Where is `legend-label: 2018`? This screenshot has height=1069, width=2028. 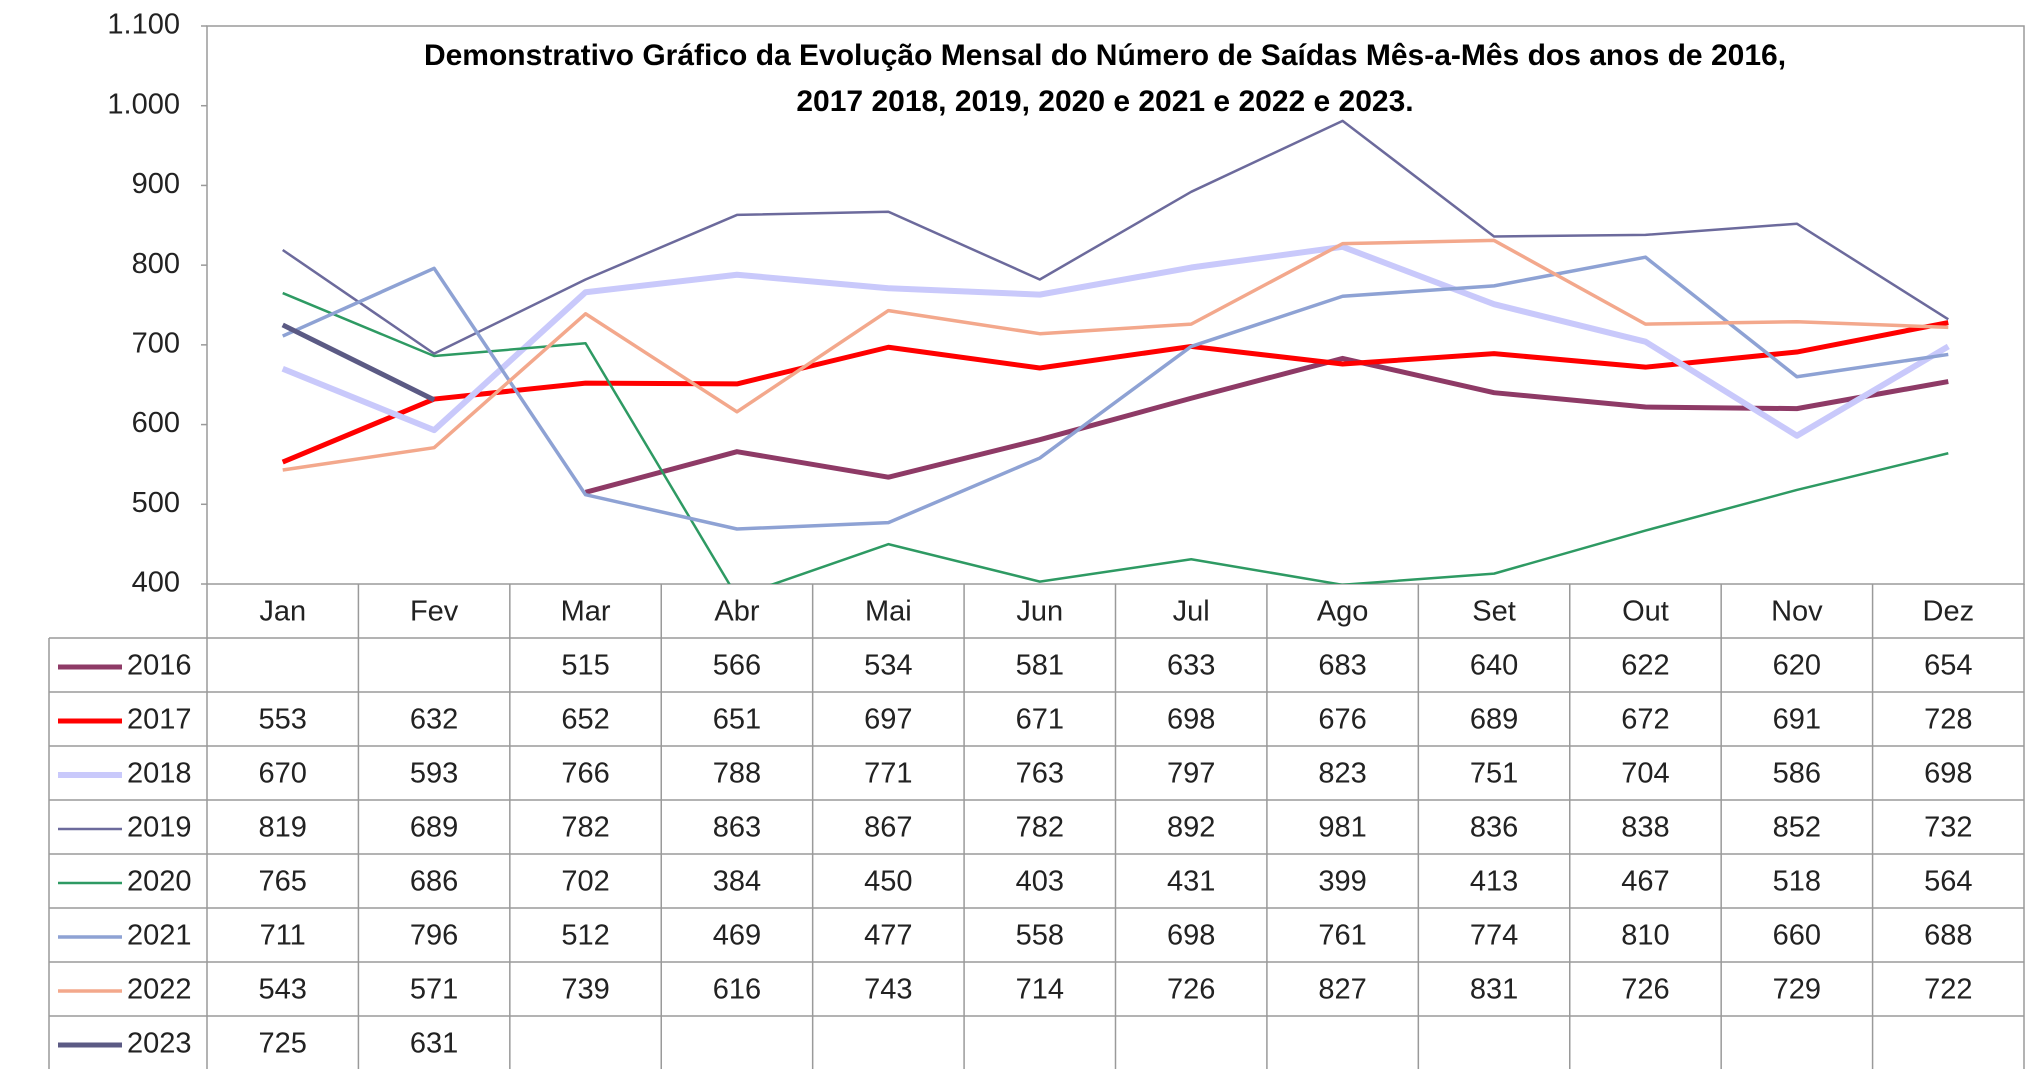
legend-label: 2018 is located at coordinates (159, 774).